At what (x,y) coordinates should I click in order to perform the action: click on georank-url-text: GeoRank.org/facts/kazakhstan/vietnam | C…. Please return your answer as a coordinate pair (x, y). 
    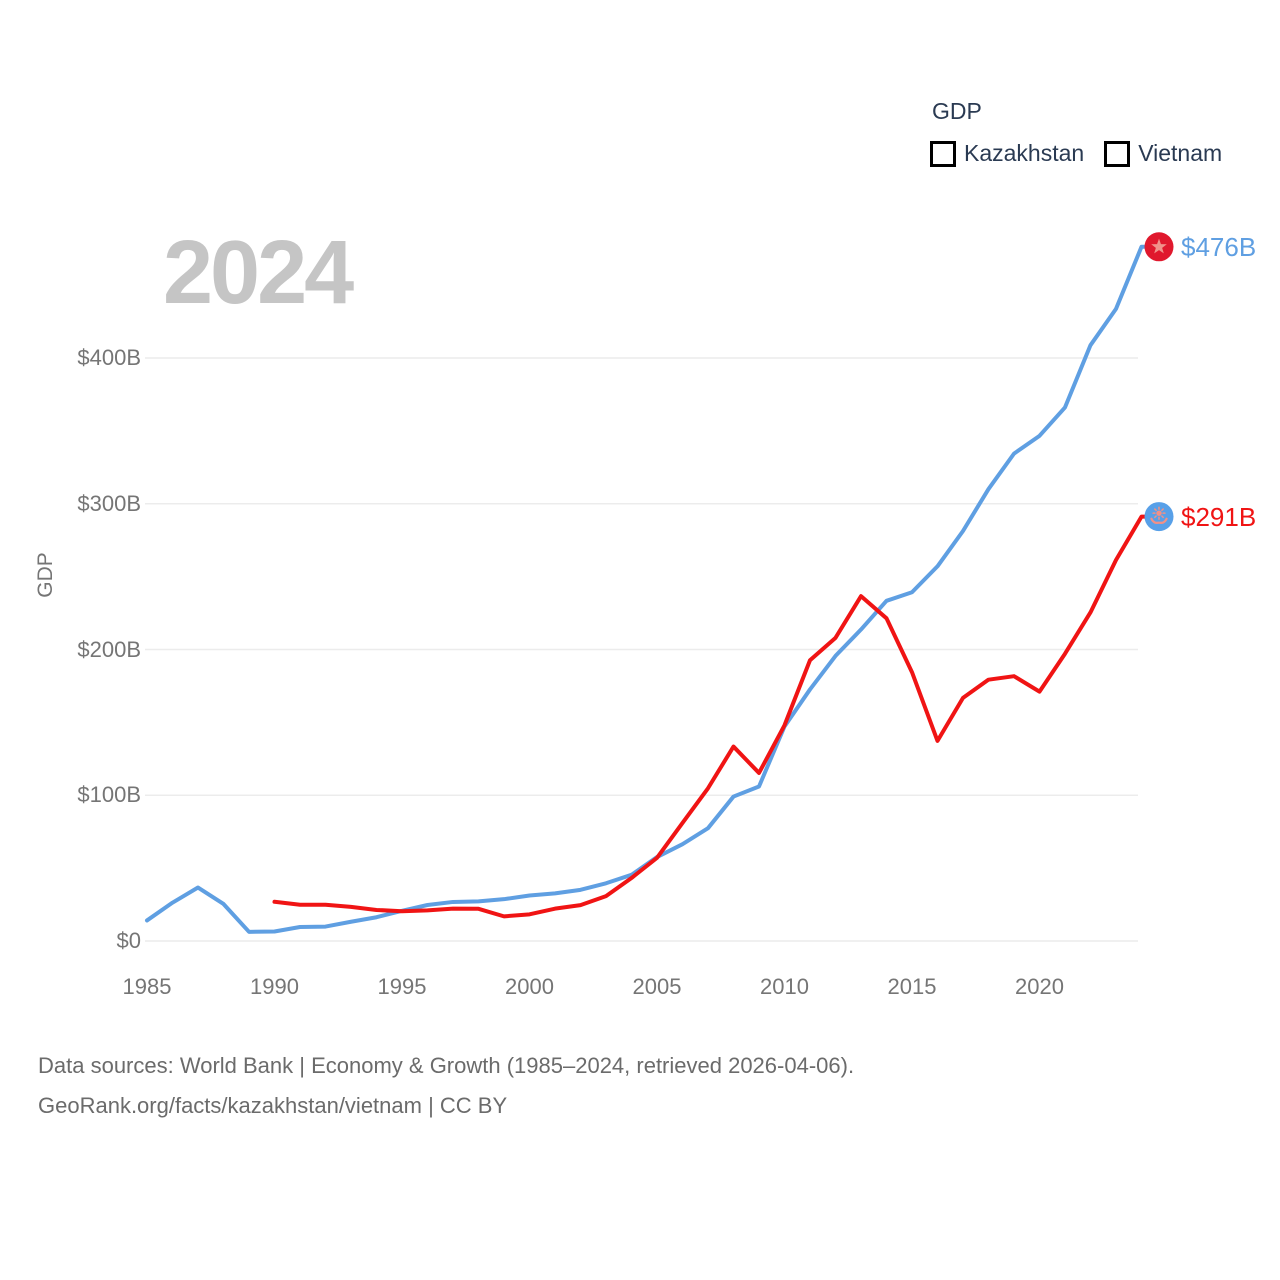
    Looking at the image, I should click on (273, 1105).